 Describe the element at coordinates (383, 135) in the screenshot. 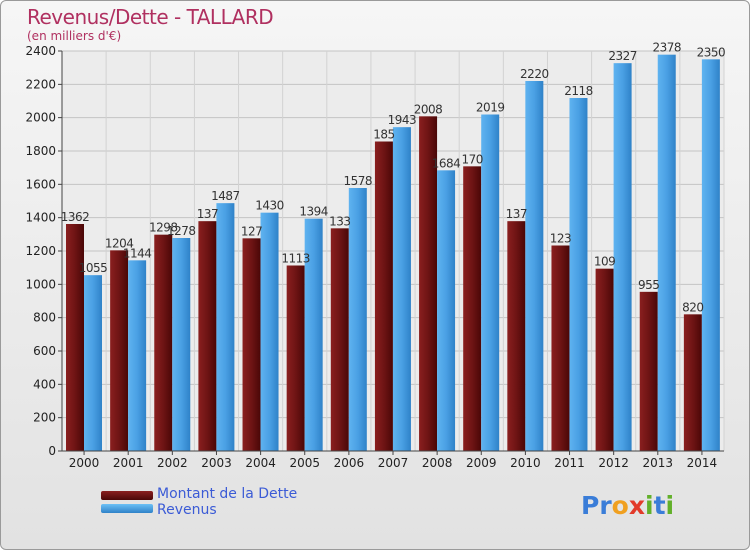

I see `data-label-debt: 185` at that location.